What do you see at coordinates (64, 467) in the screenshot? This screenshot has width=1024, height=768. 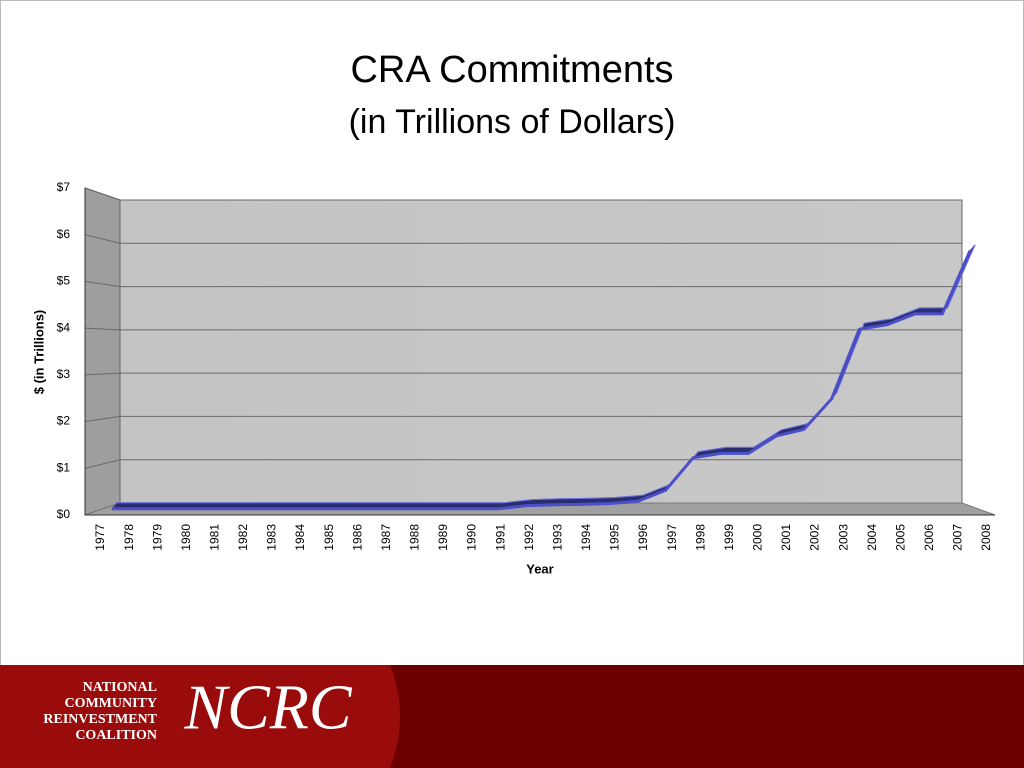 I see `y-tick-label: $1` at bounding box center [64, 467].